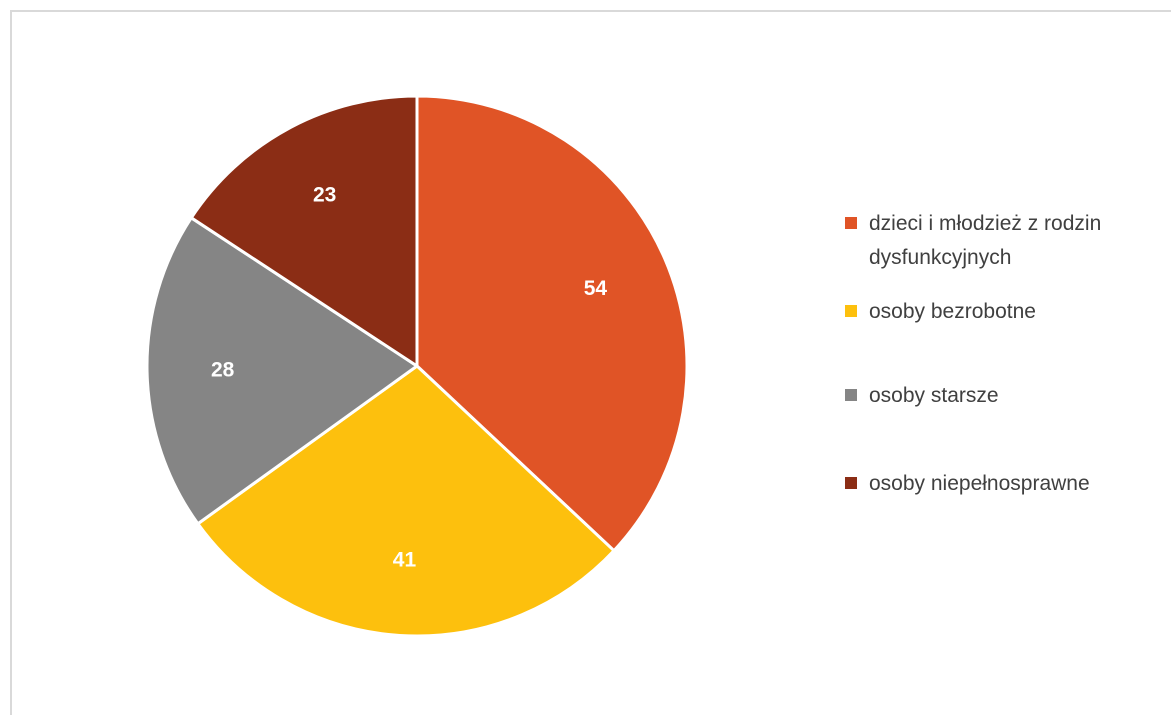 The height and width of the screenshot is (717, 1171). I want to click on legend-label: osoby starsze, so click(934, 395).